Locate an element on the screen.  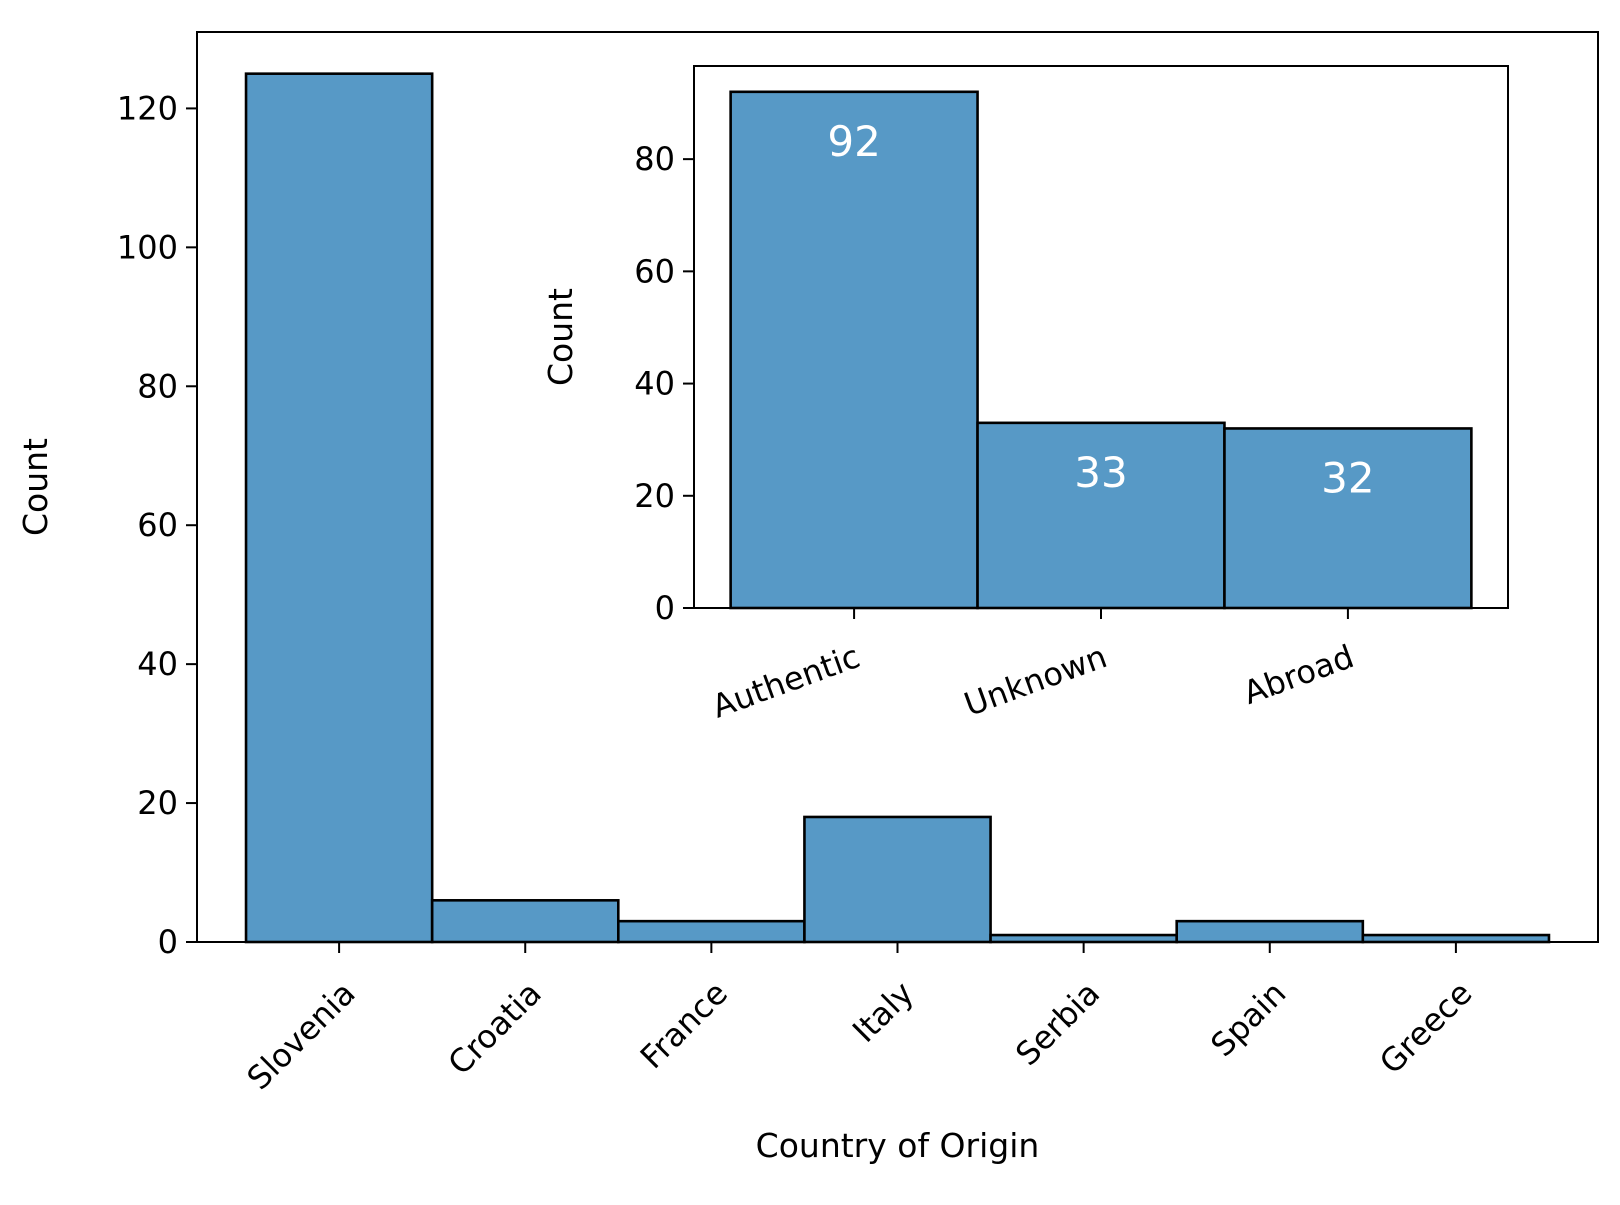
main-bar-spain is located at coordinates (1270, 931).